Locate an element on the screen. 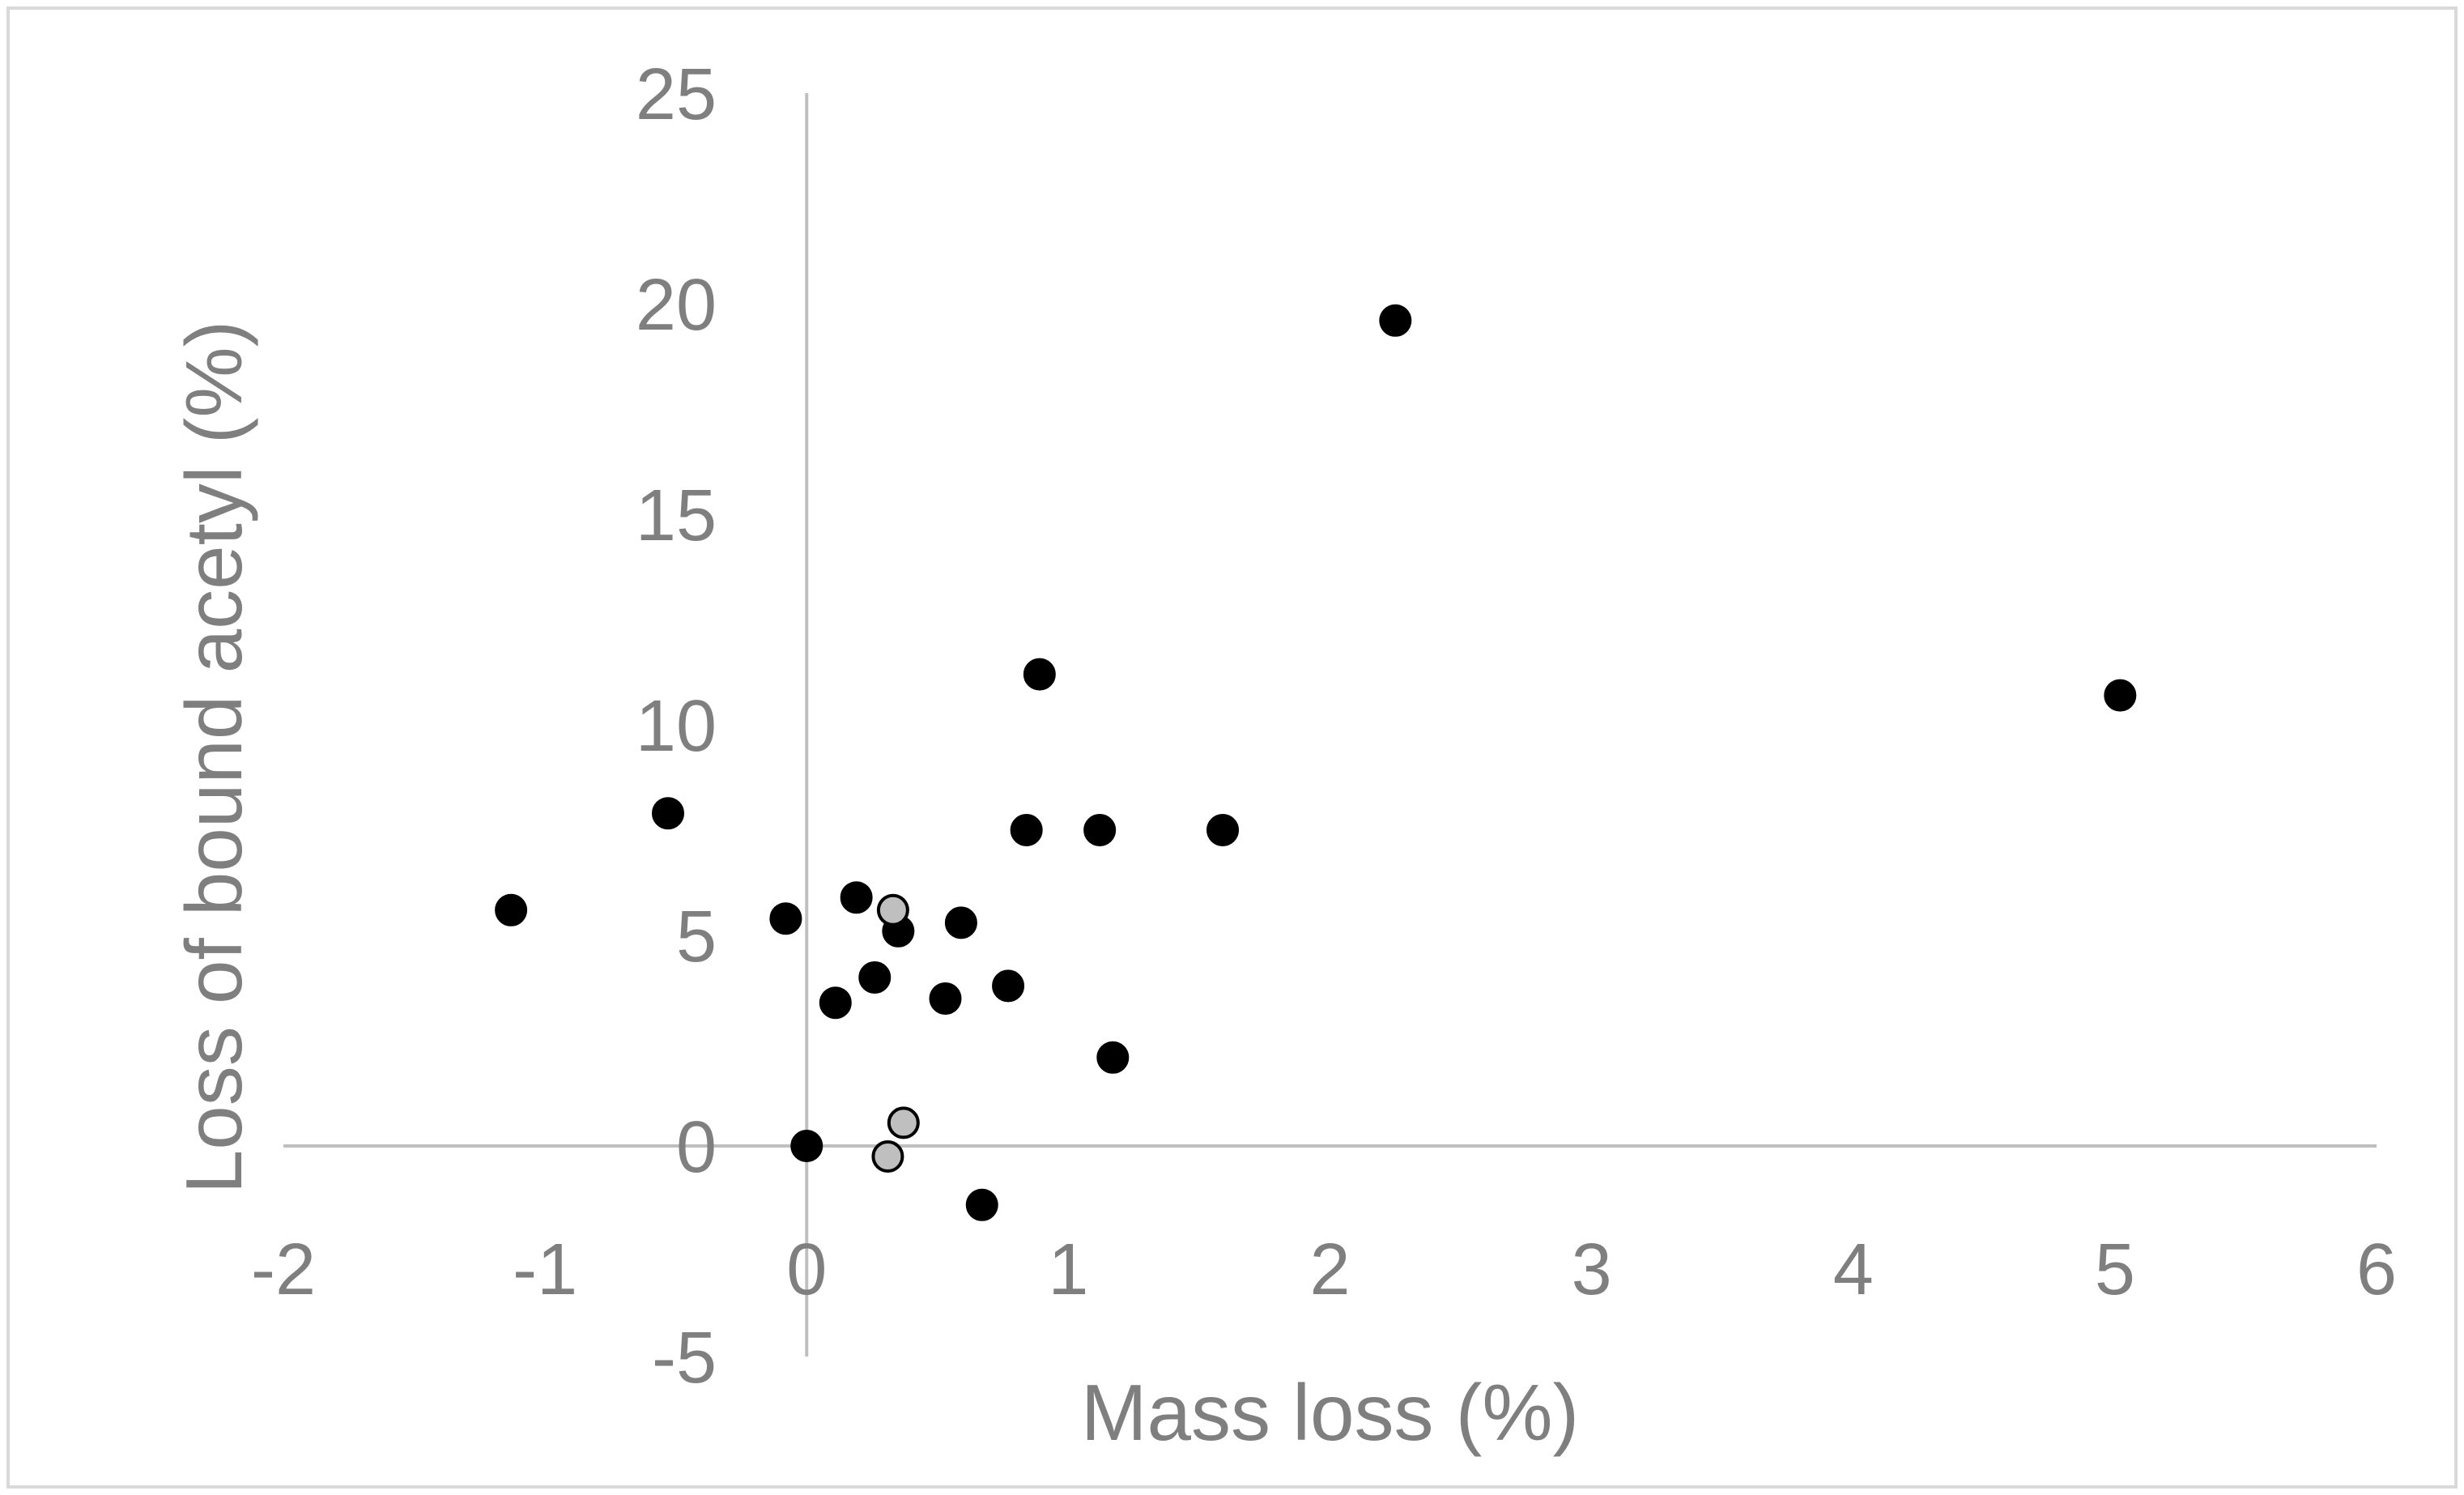 The image size is (2464, 1495). y-axis-title: Loss of bound acetyl (%) is located at coordinates (213, 758).